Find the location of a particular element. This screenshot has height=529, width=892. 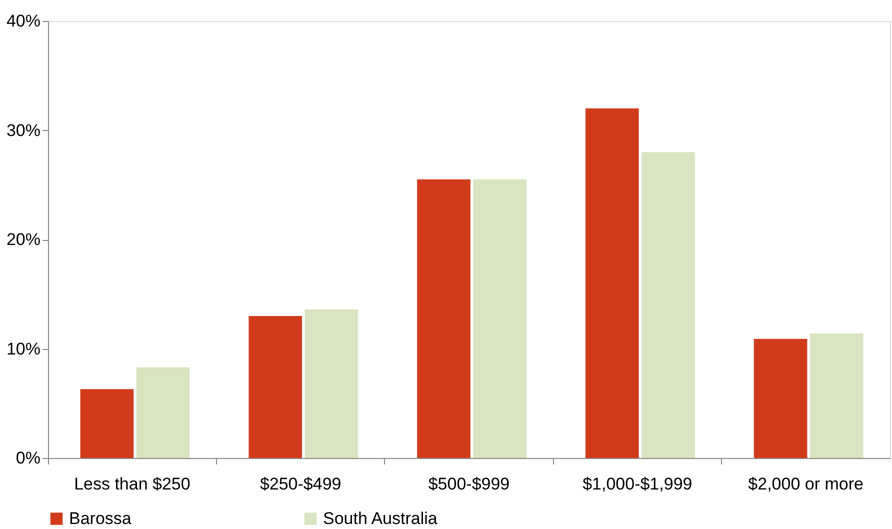

x-tick-label: $500-$999 is located at coordinates (469, 484).